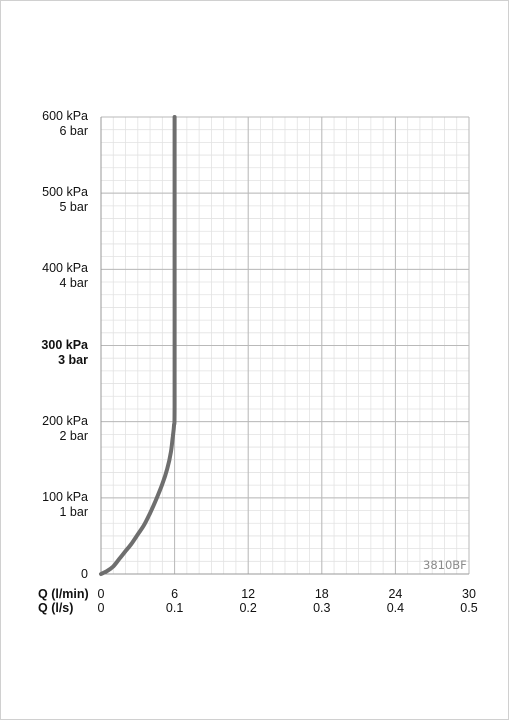  Describe the element at coordinates (322, 608) in the screenshot. I see `x-tick-label: 0.3` at that location.